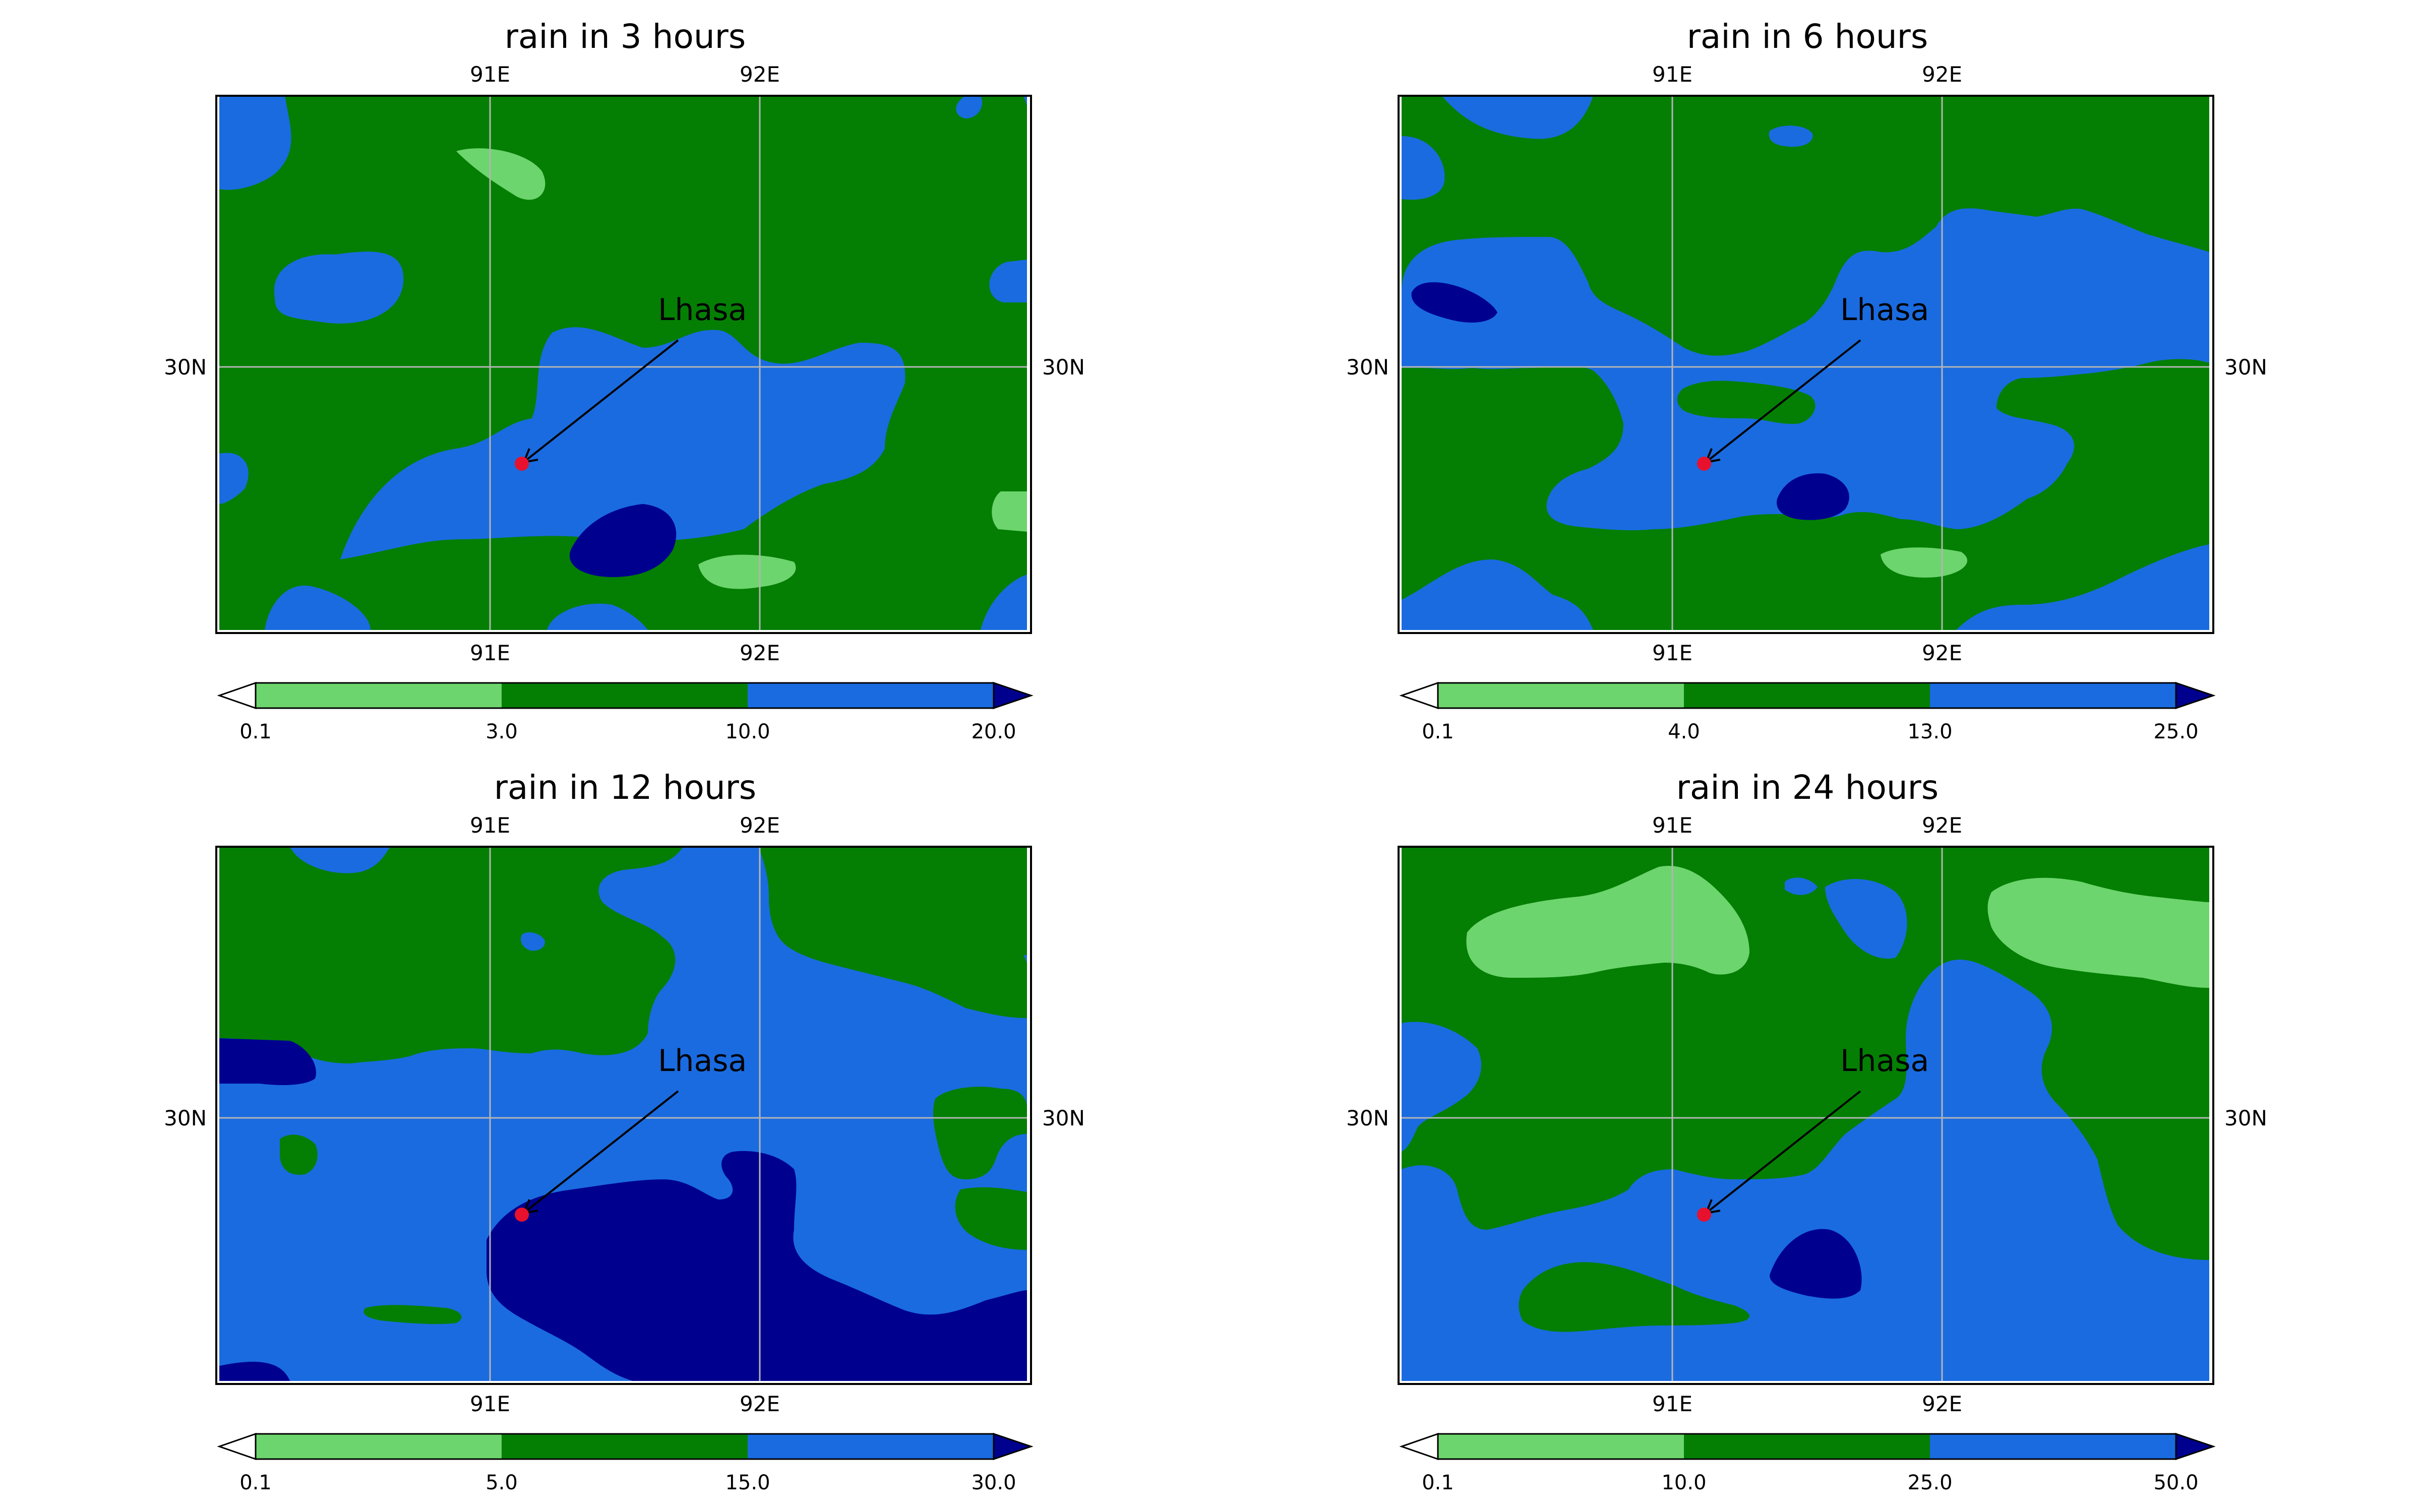 Image resolution: width=2420 pixels, height=1512 pixels. What do you see at coordinates (747, 1482) in the screenshot?
I see `colorbar-tick: 15.0` at bounding box center [747, 1482].